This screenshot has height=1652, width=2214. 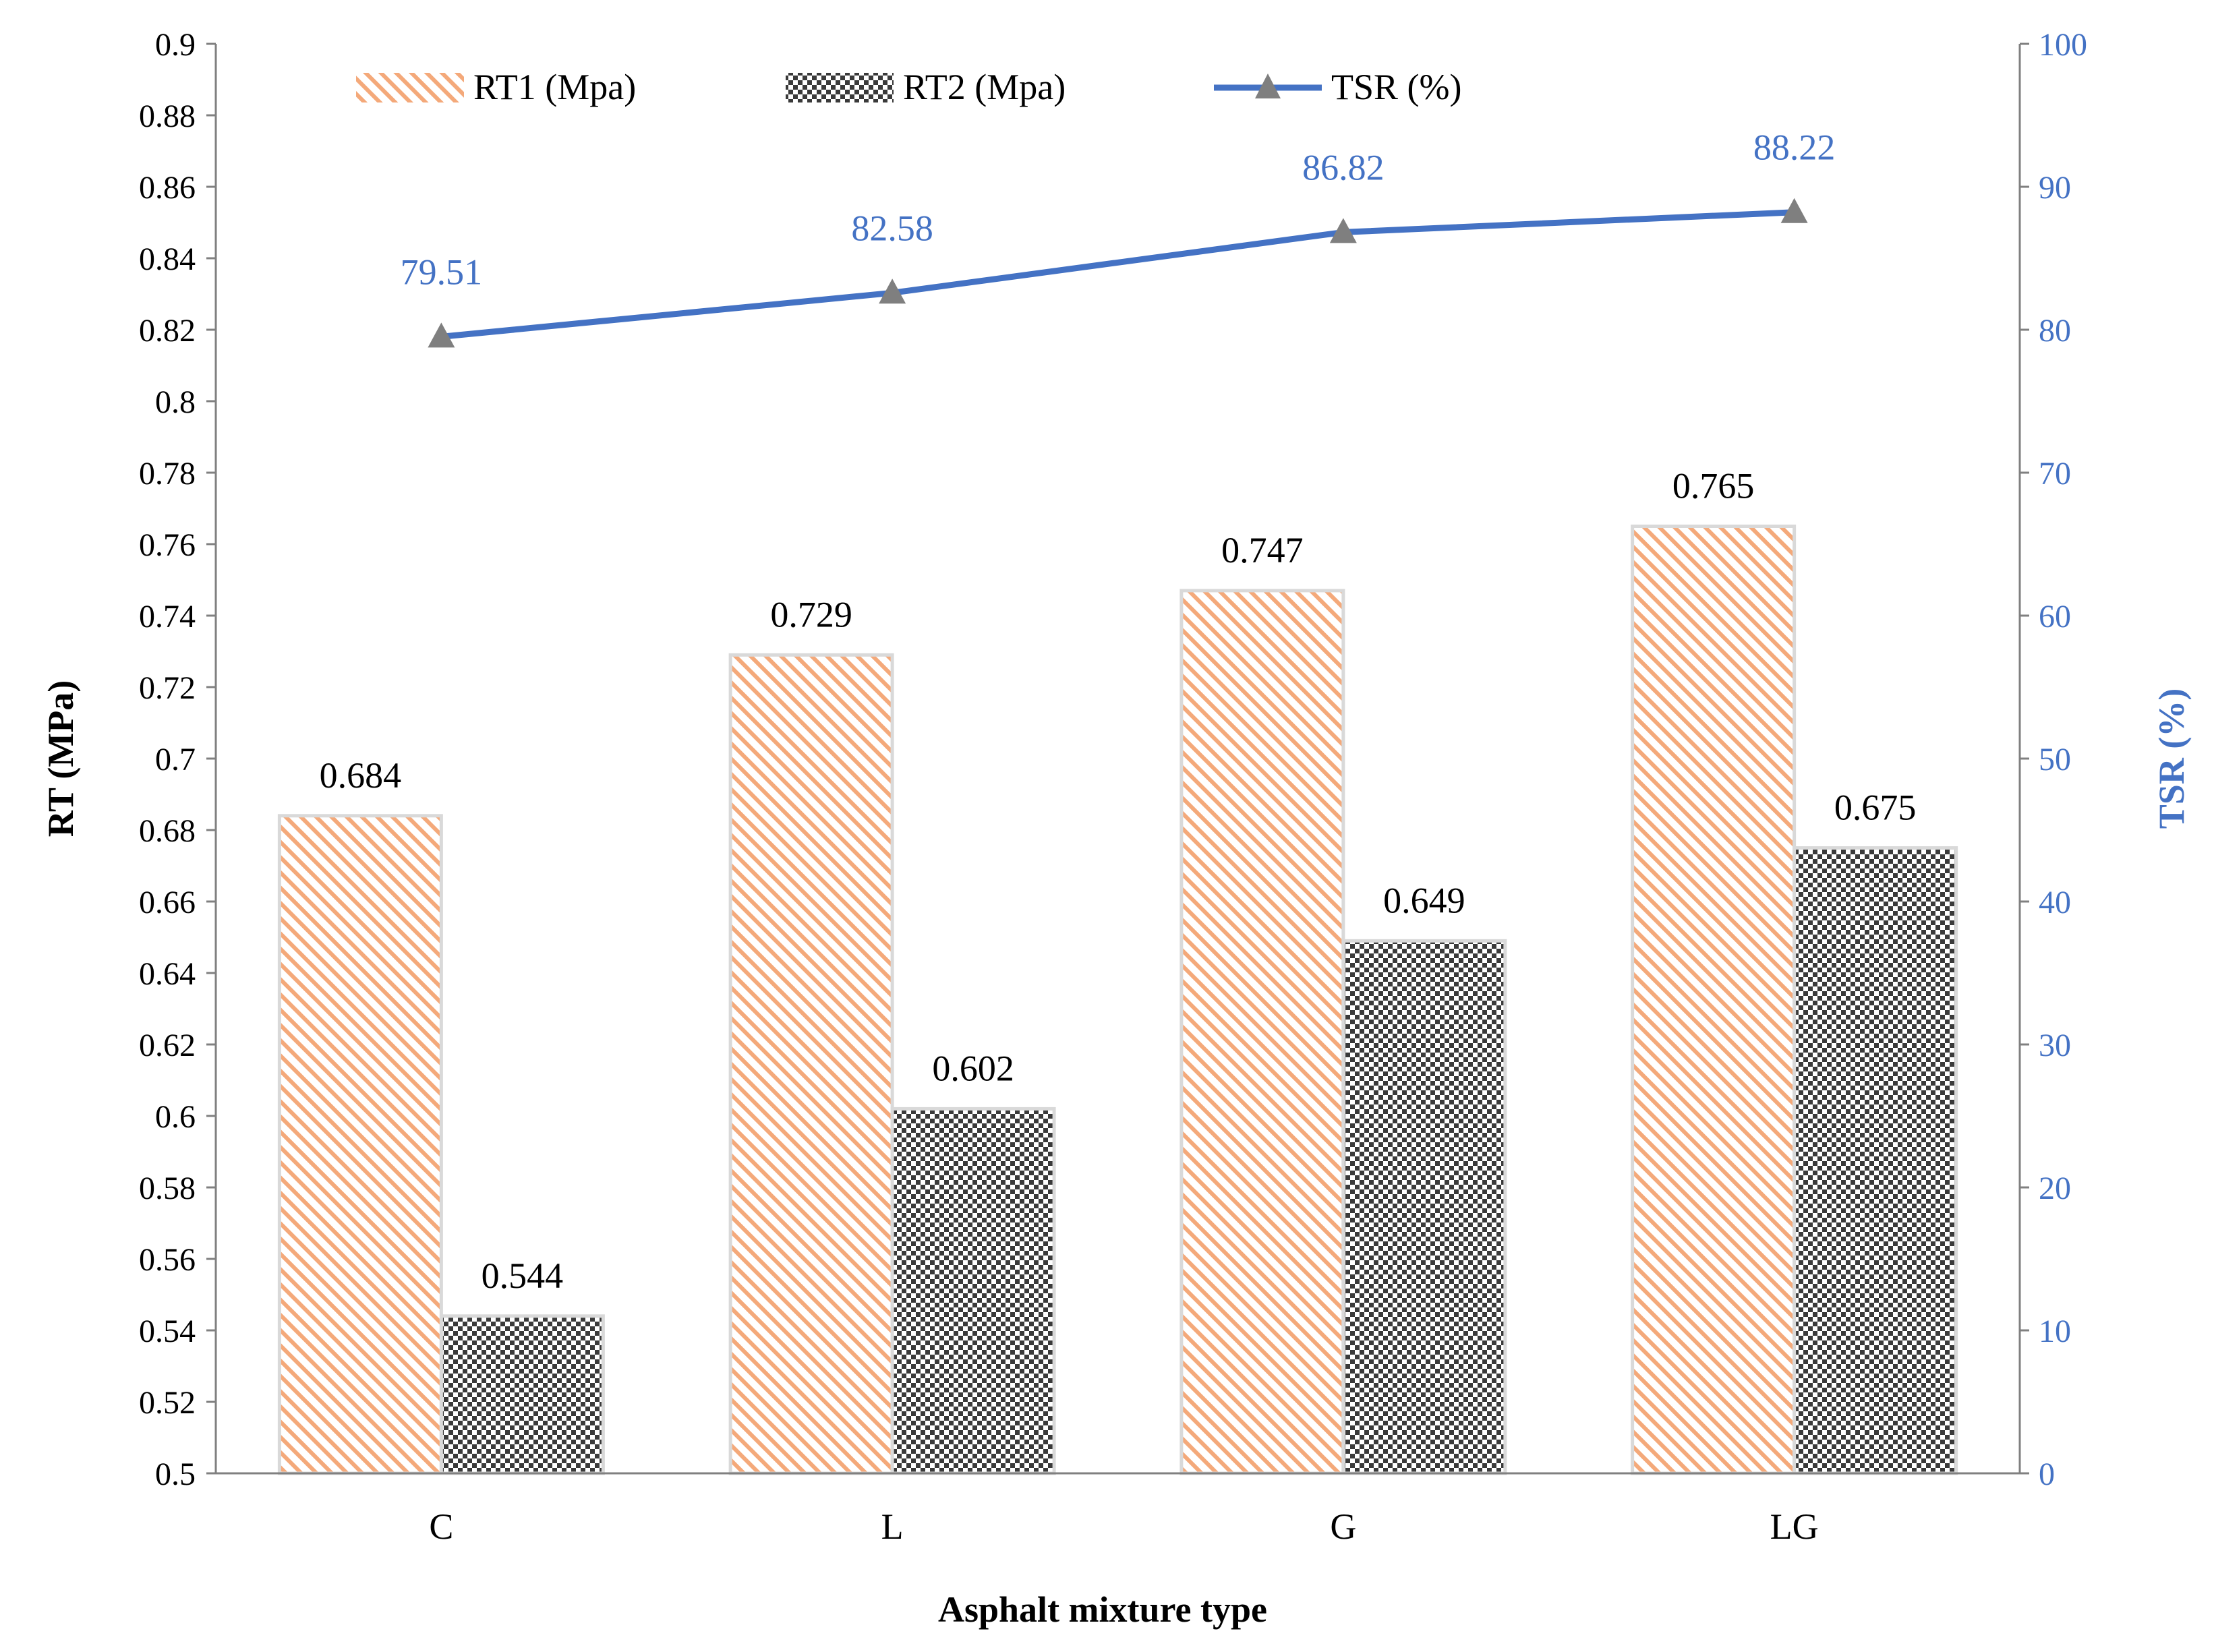 I want to click on rt1-bar-l, so click(x=811, y=1064).